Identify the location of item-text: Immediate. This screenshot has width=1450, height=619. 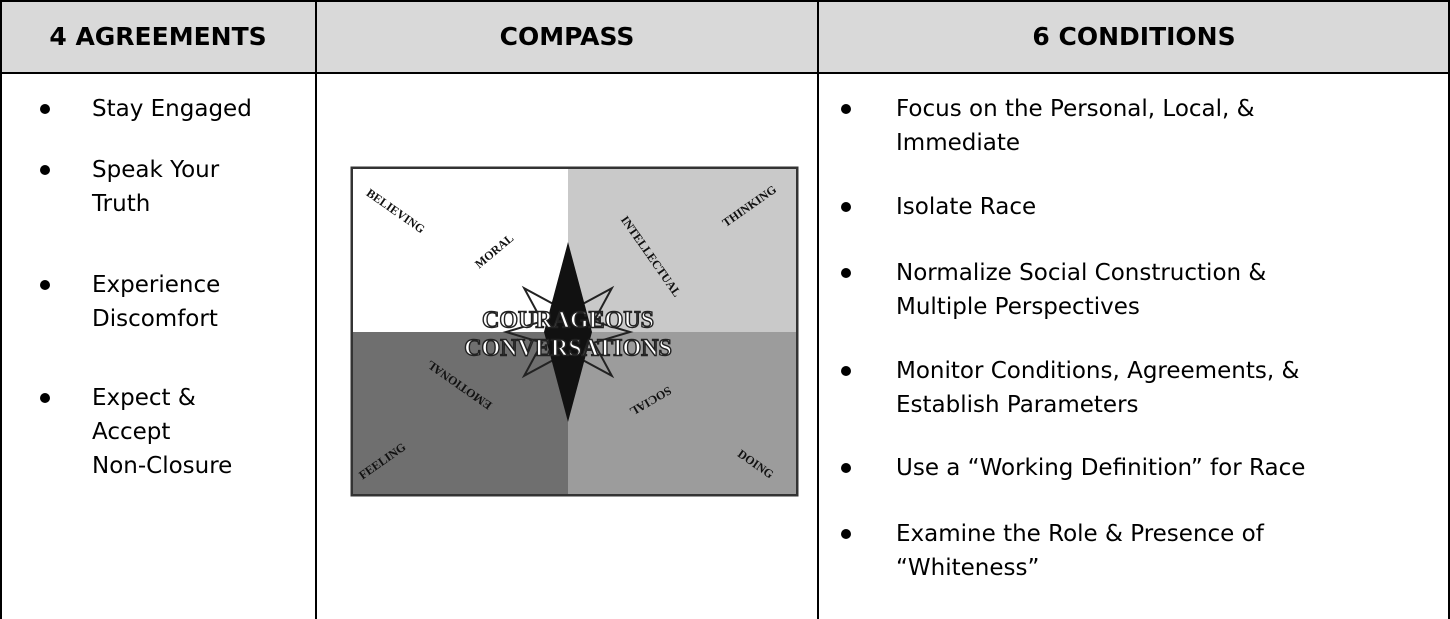
(958, 143).